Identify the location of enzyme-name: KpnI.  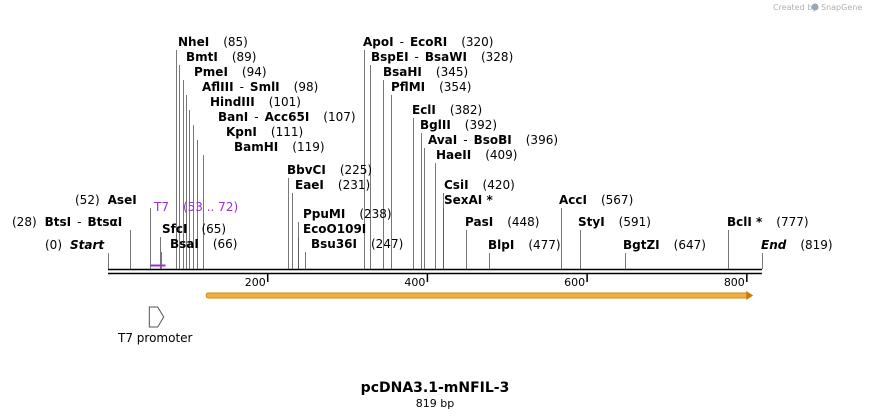
(241, 132).